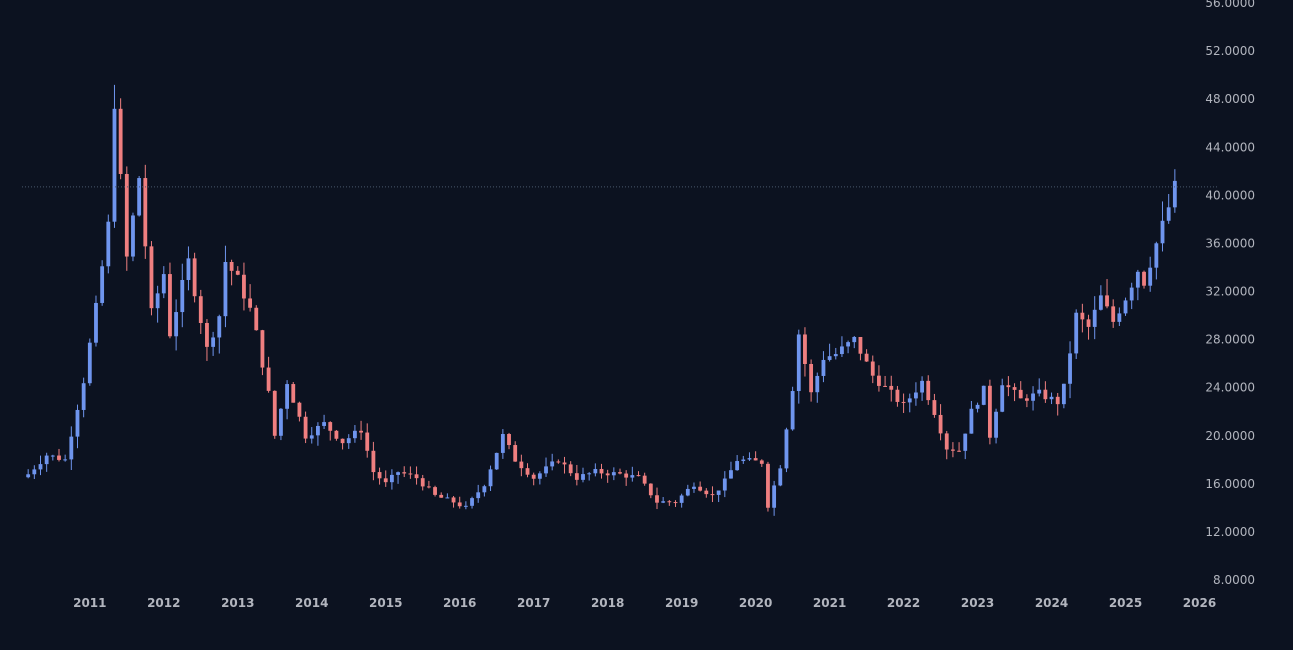 This screenshot has height=650, width=1293. What do you see at coordinates (977, 603) in the screenshot?
I see `x-tick-label: 2023` at bounding box center [977, 603].